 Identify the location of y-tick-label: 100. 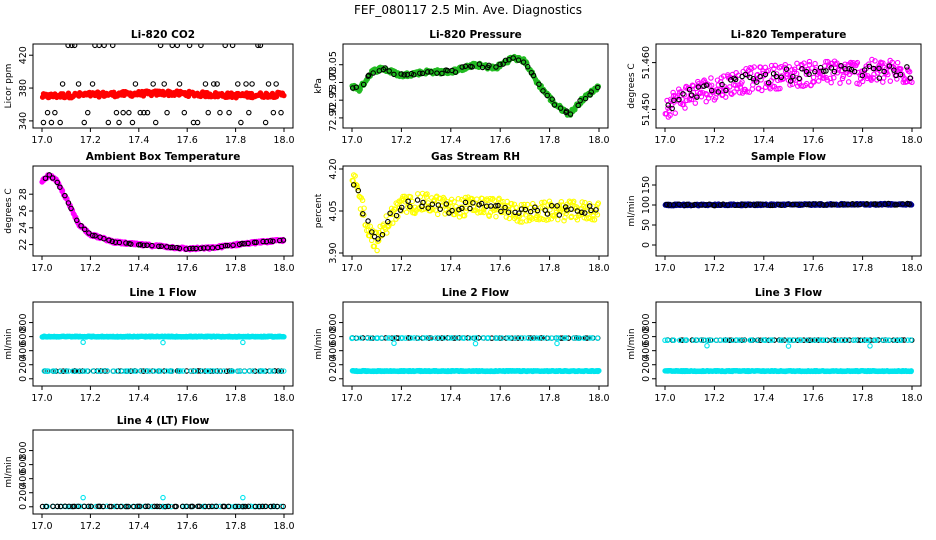
(646, 205).